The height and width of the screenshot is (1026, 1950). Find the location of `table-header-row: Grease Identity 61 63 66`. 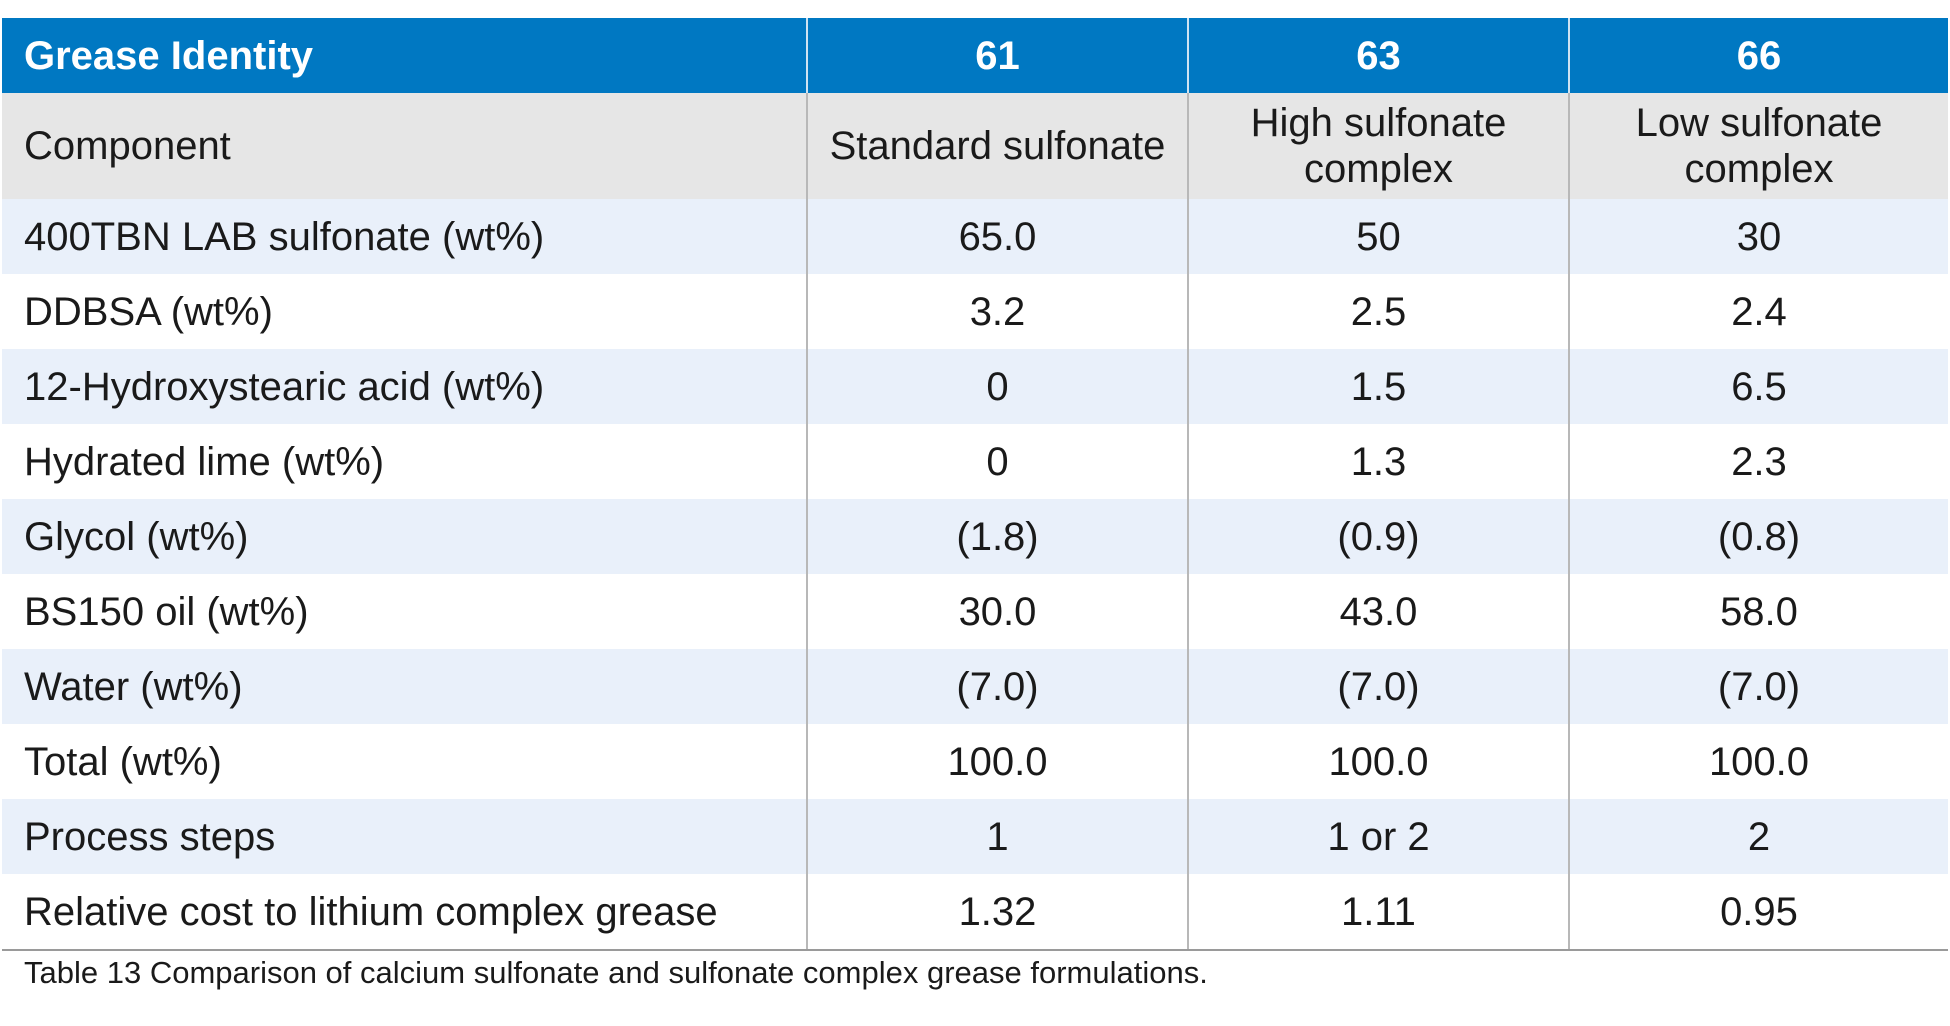

table-header-row: Grease Identity 61 63 66 is located at coordinates (975, 55).